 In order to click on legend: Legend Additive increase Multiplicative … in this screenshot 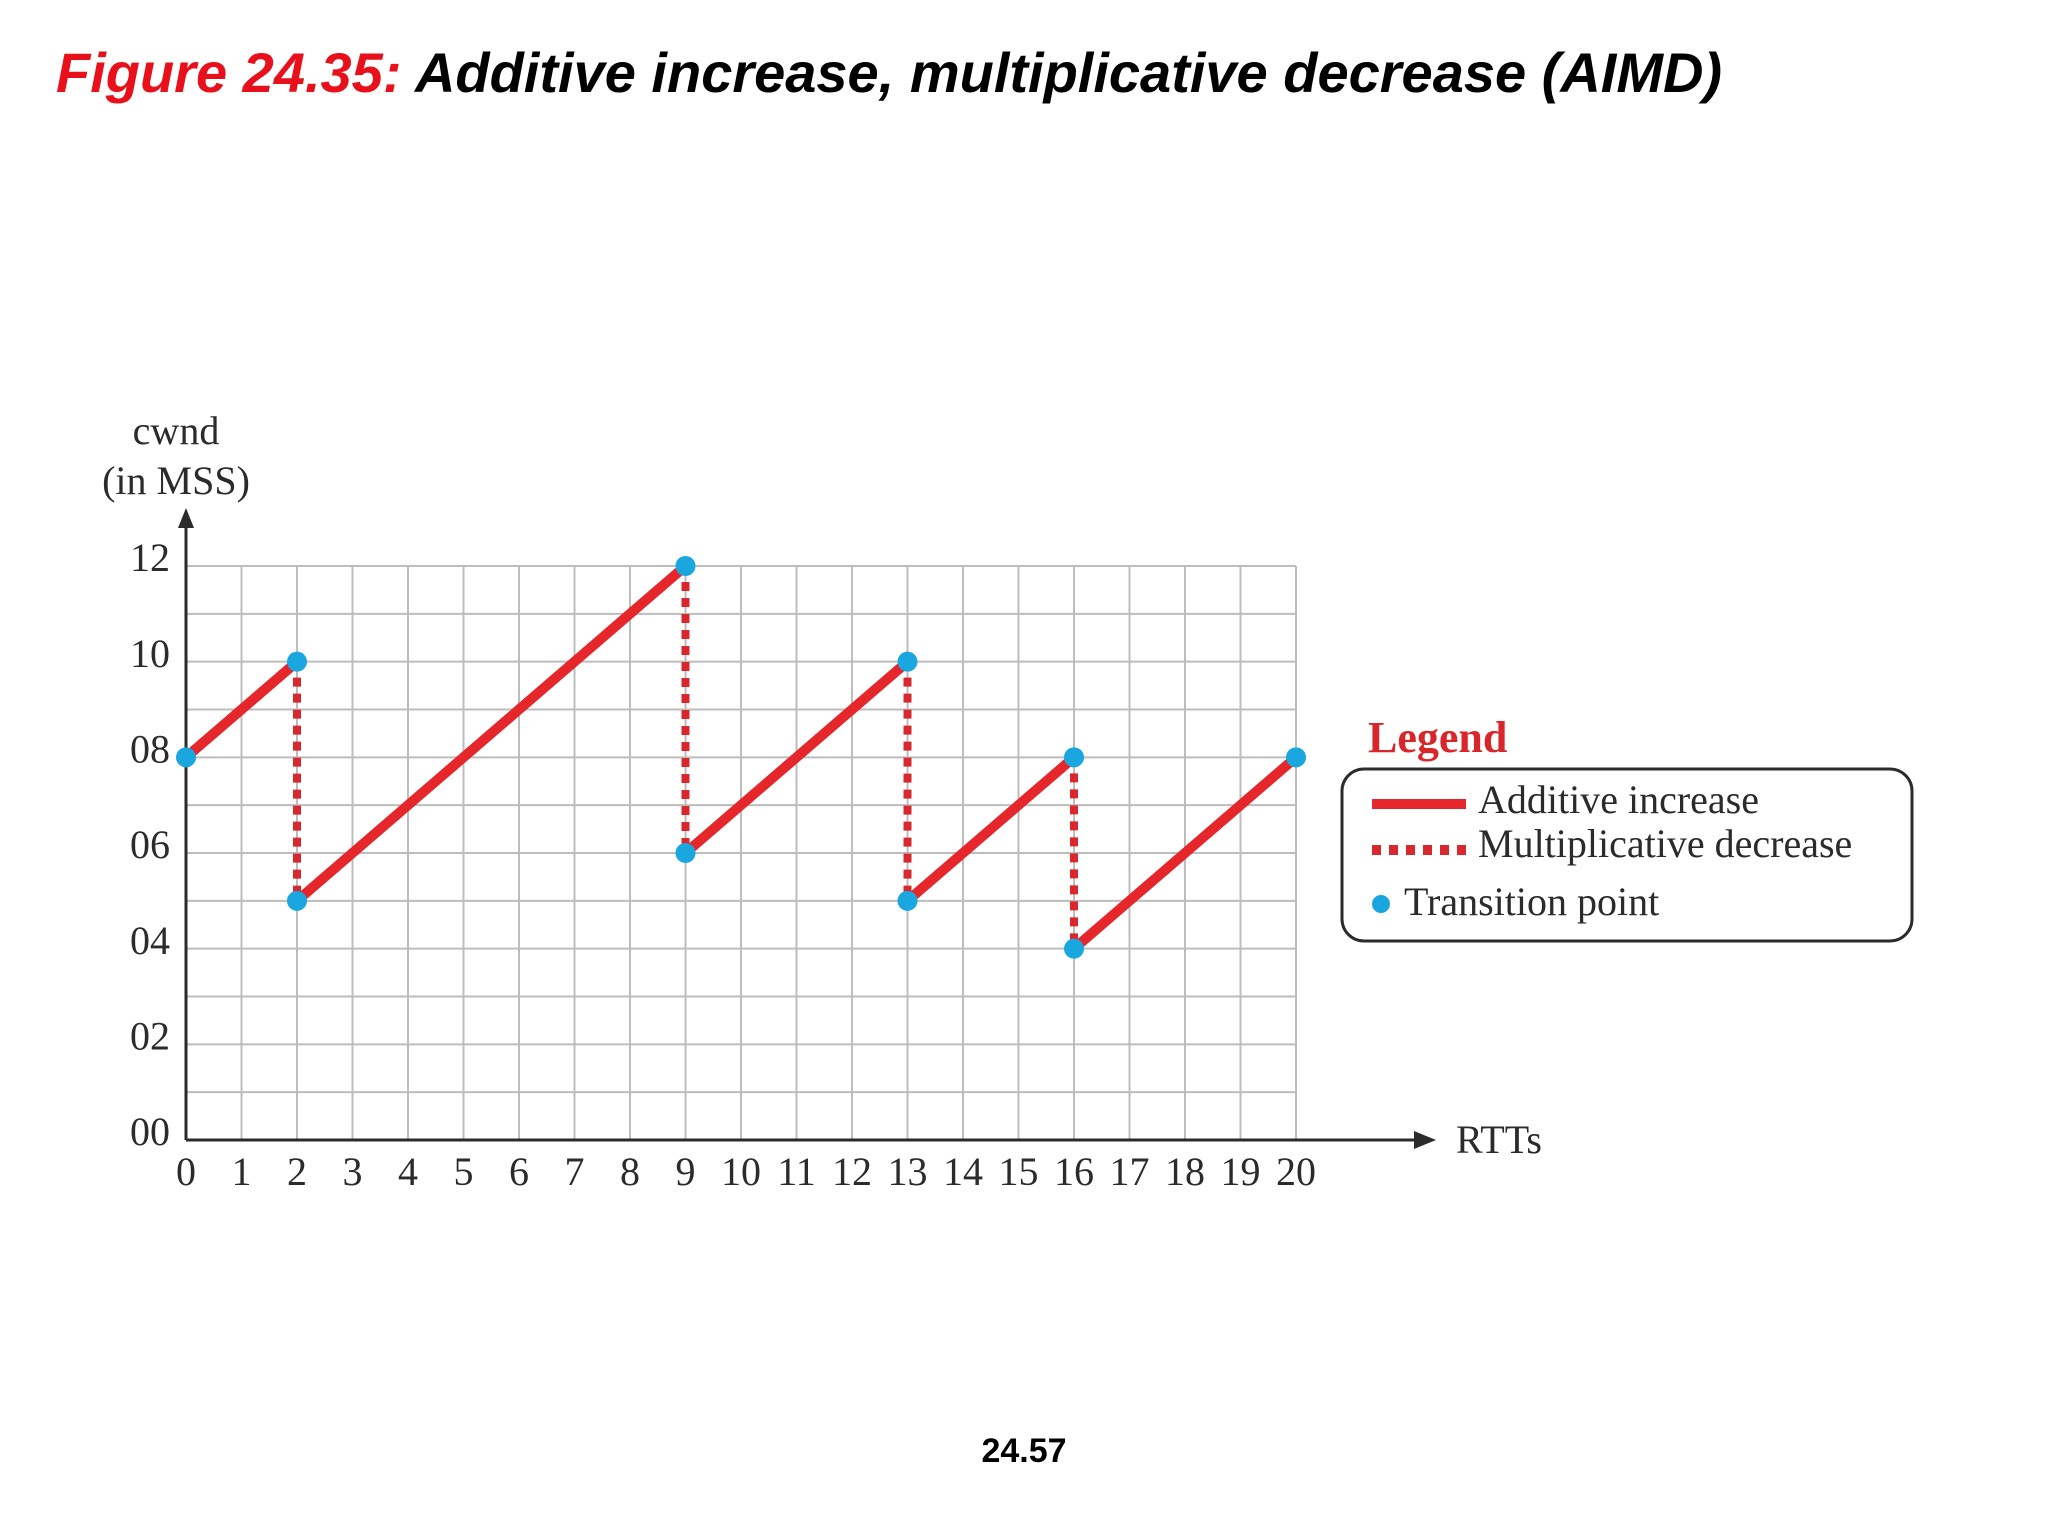, I will do `click(1627, 828)`.